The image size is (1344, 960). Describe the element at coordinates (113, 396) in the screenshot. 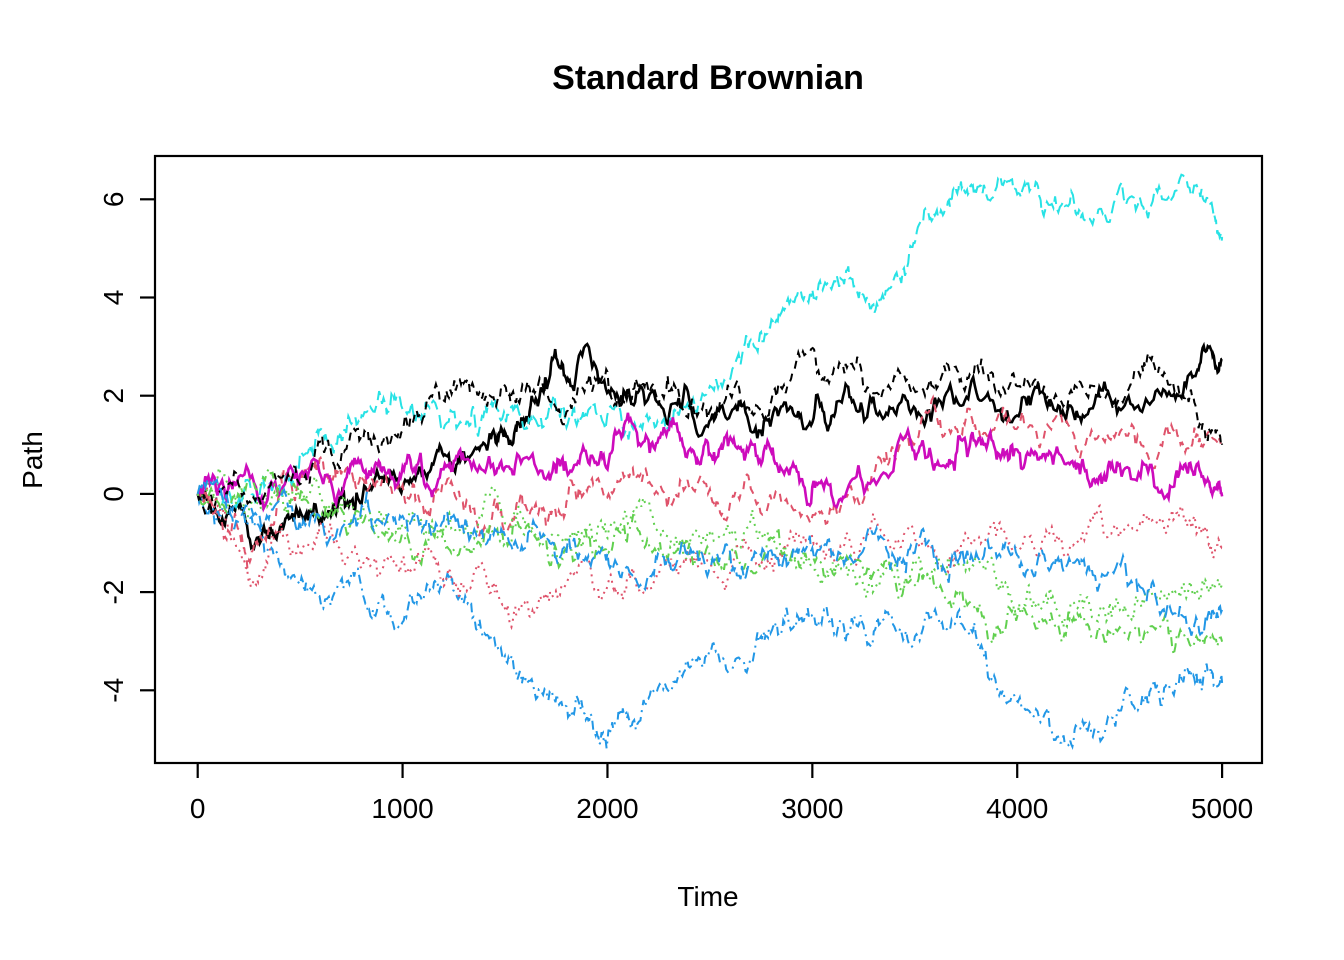

I see `y-tick-label: 2` at that location.